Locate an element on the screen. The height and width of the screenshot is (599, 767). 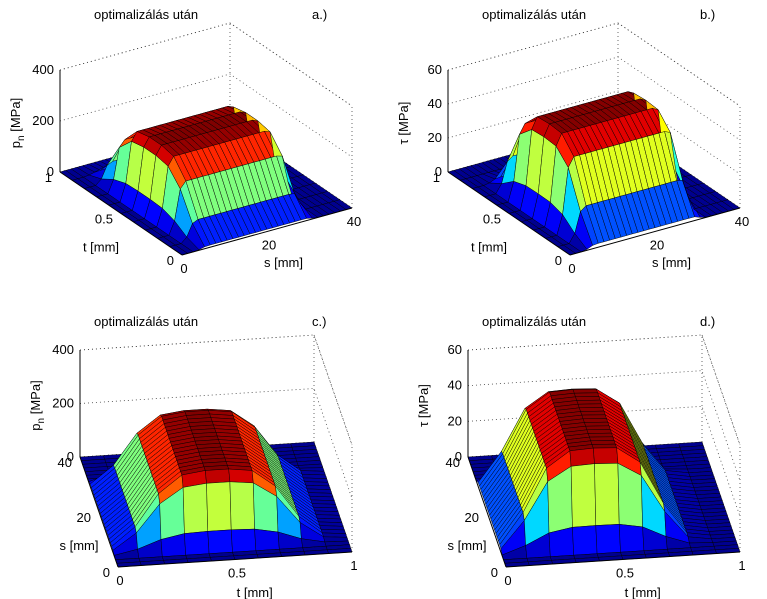
subplot-tag: a.) is located at coordinates (319, 14).